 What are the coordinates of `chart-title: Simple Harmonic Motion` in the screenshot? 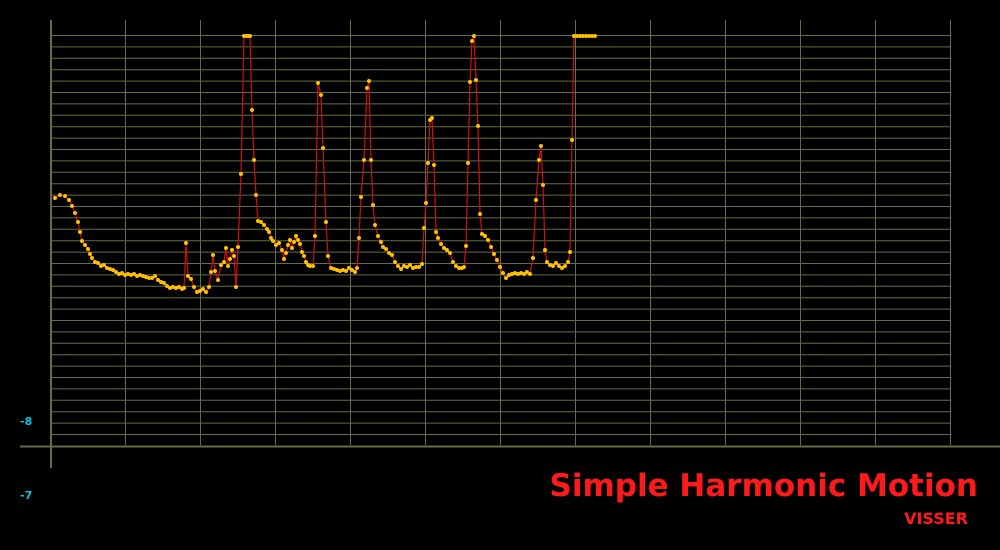 It's located at (763, 486).